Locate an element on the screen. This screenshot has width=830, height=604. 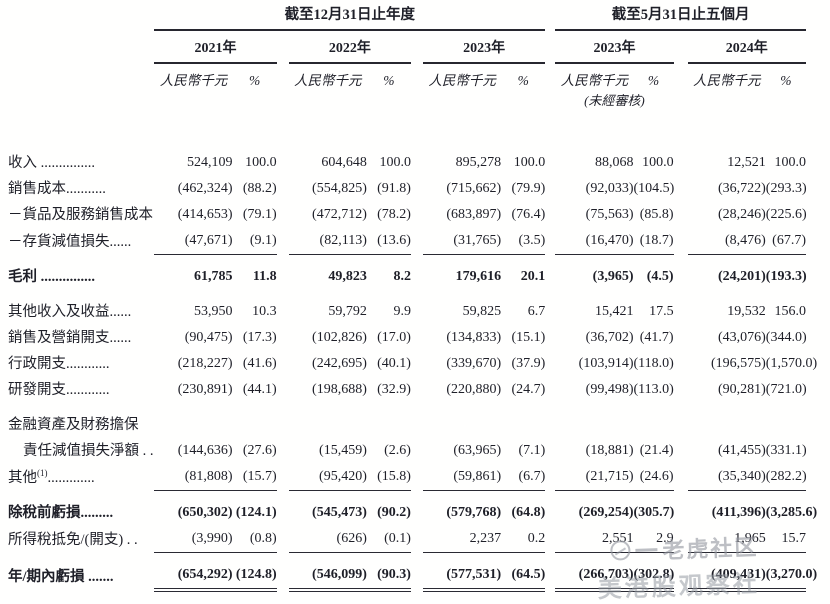
amount-cell: (81,808) is located at coordinates (193, 477).